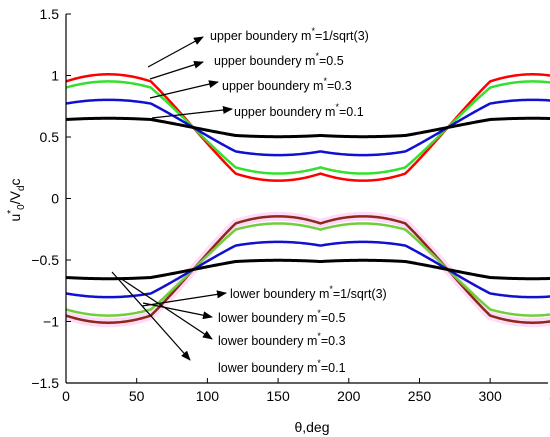 This screenshot has height=437, width=550. What do you see at coordinates (55, 76) in the screenshot?
I see `y-tick-label: 1` at bounding box center [55, 76].